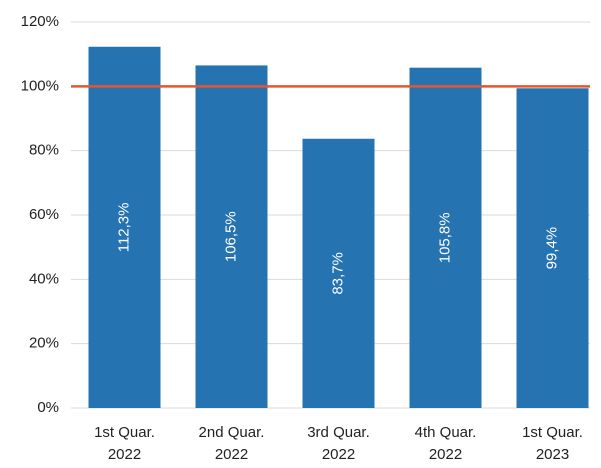 The image size is (601, 468). What do you see at coordinates (40, 85) in the screenshot?
I see `y-tick-label: 100%` at bounding box center [40, 85].